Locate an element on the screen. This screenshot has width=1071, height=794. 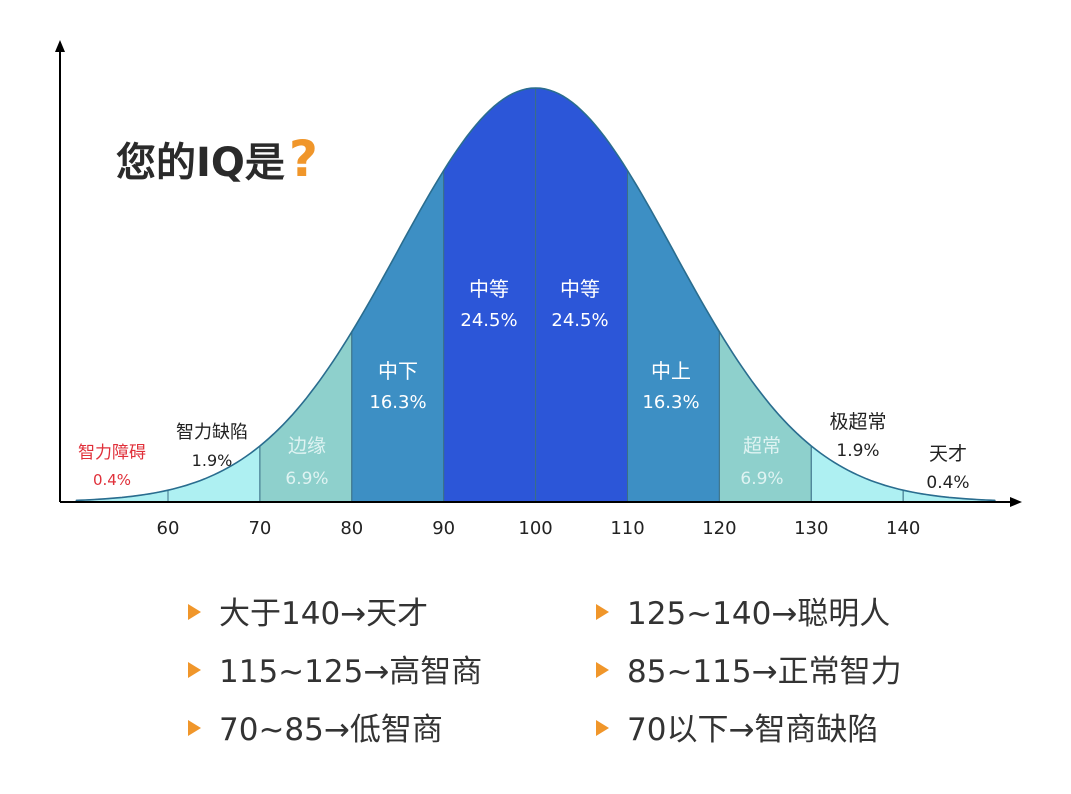
band-label: 天才 is located at coordinates (948, 454).